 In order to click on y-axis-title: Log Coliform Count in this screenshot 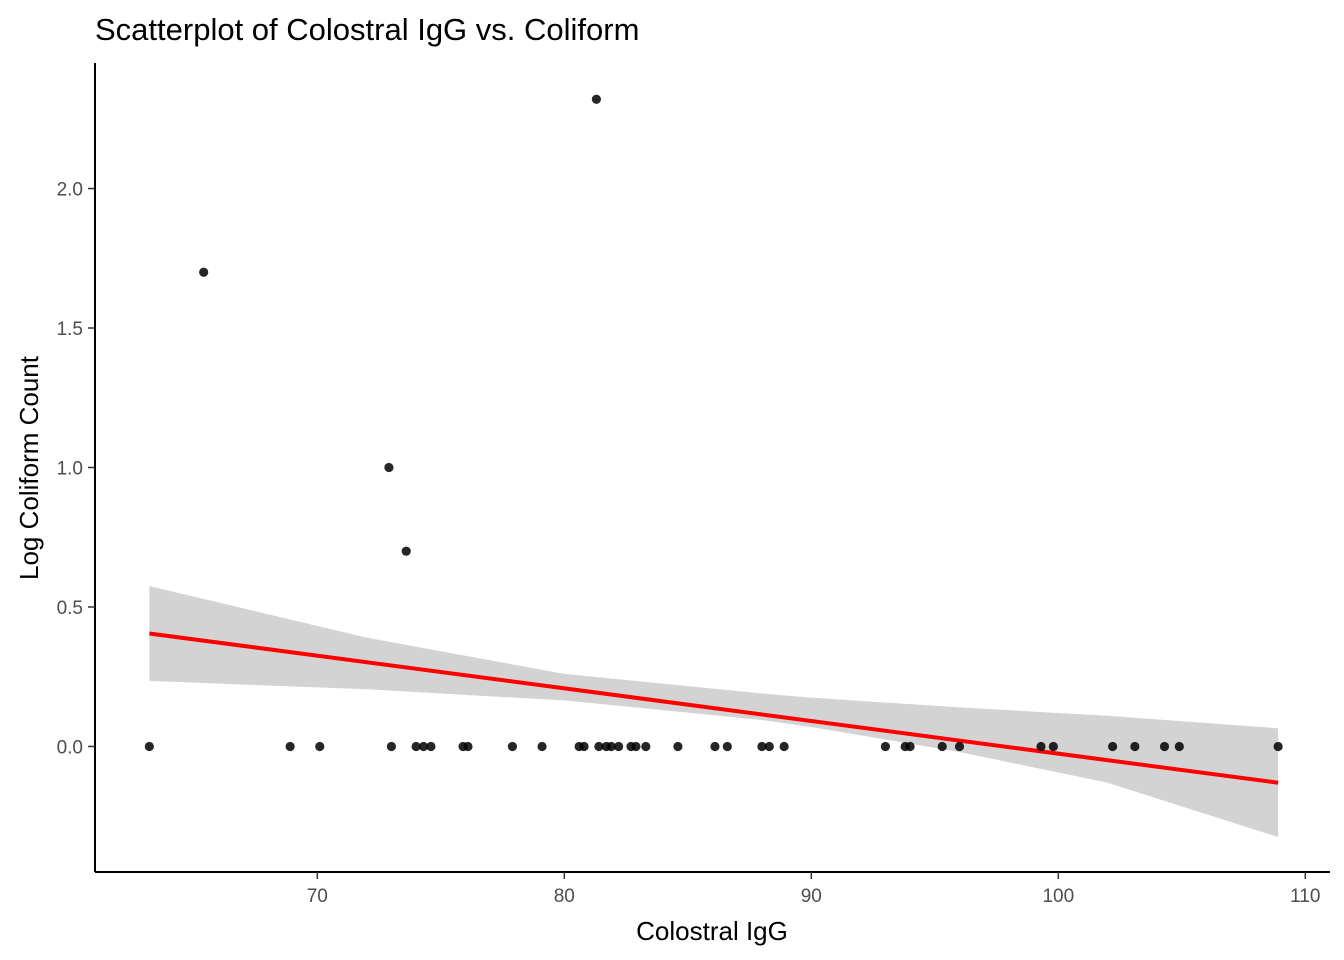, I will do `click(29, 467)`.